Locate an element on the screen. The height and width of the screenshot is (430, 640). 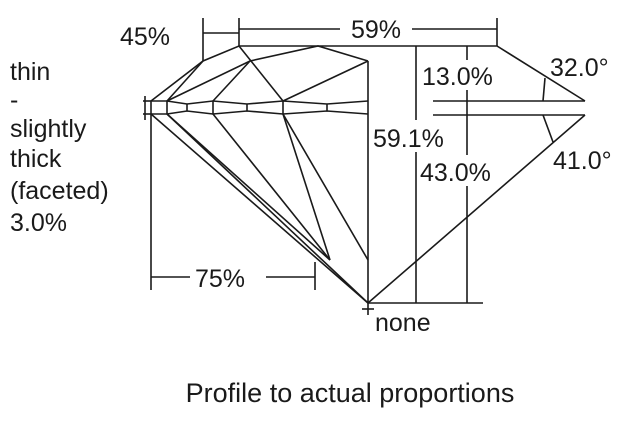
culet-label: none is located at coordinates (403, 323).